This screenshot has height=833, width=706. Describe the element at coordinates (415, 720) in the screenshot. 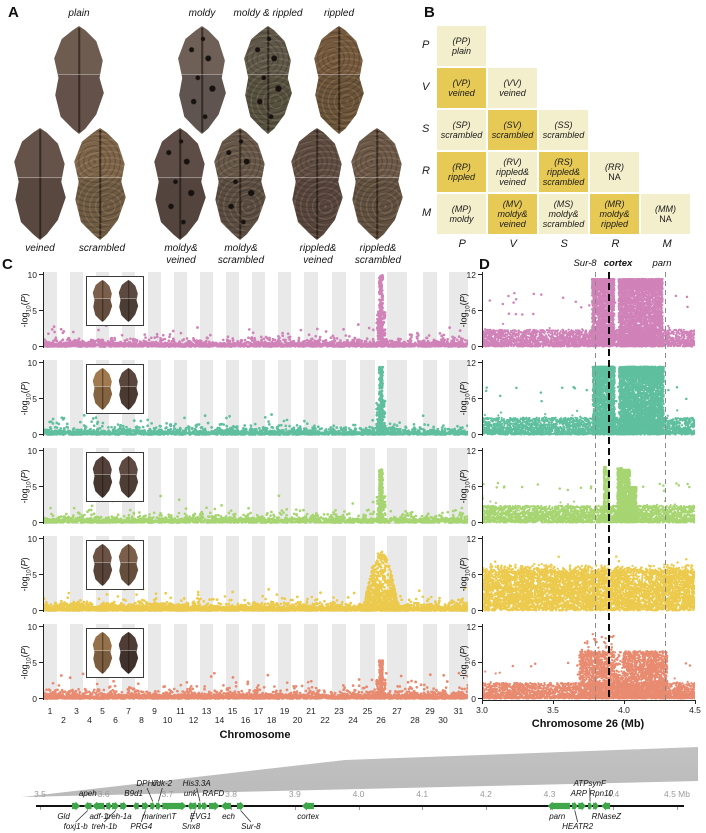

I see `chrom-tick-28: 28` at that location.